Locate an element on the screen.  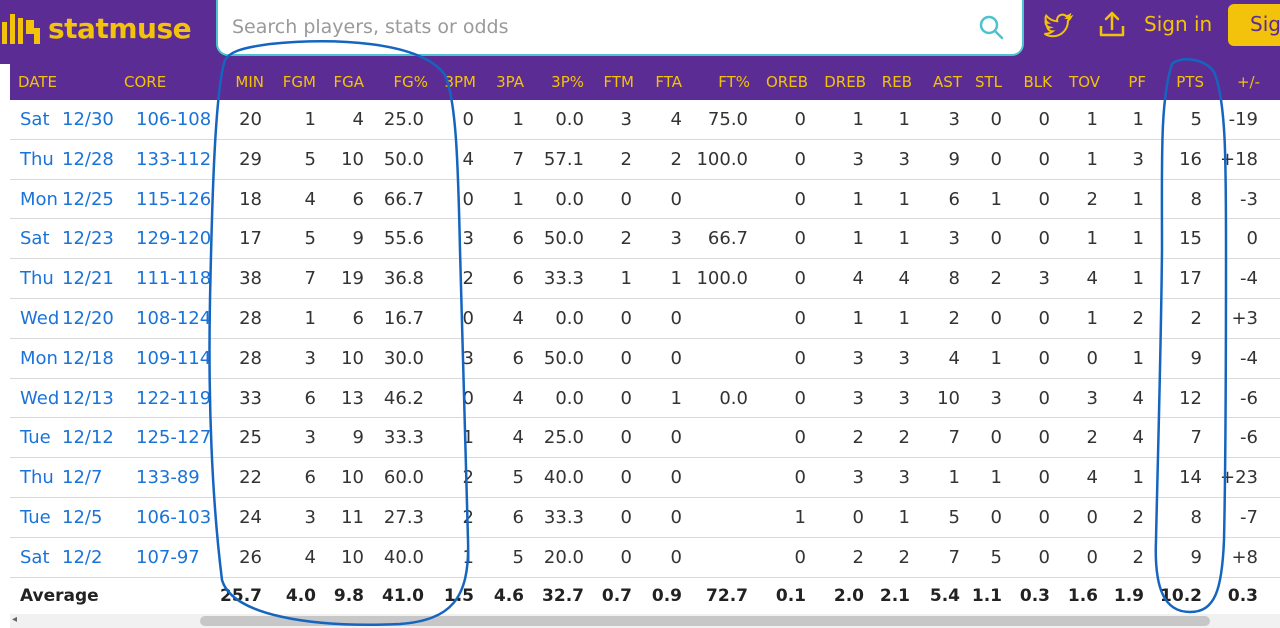
game-score-link: 122-119 is located at coordinates (174, 398).